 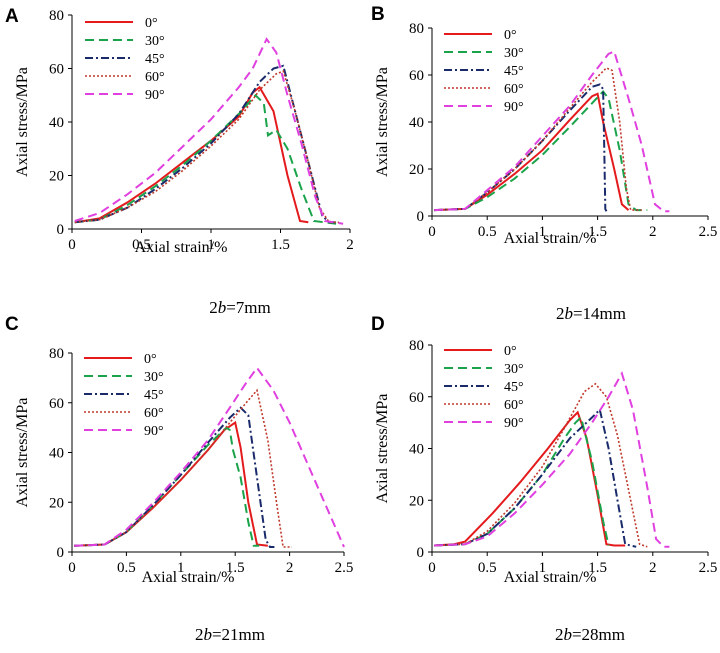 I want to click on panel-caption: 2b=14mm, so click(x=591, y=313).